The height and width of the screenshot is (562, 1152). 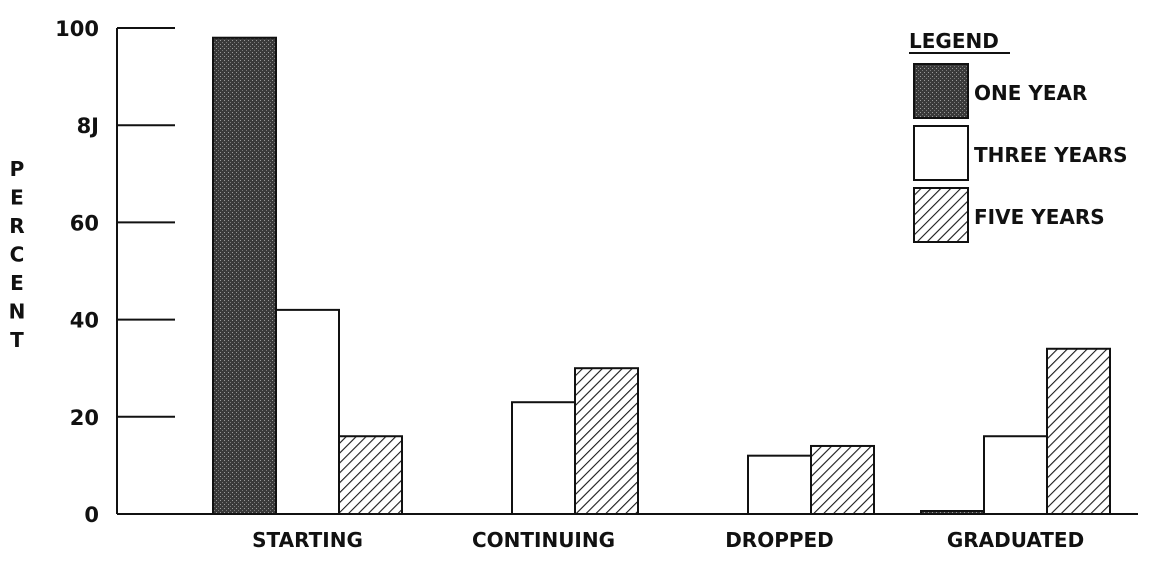 What do you see at coordinates (84, 223) in the screenshot?
I see `y-tick-label: 60` at bounding box center [84, 223].